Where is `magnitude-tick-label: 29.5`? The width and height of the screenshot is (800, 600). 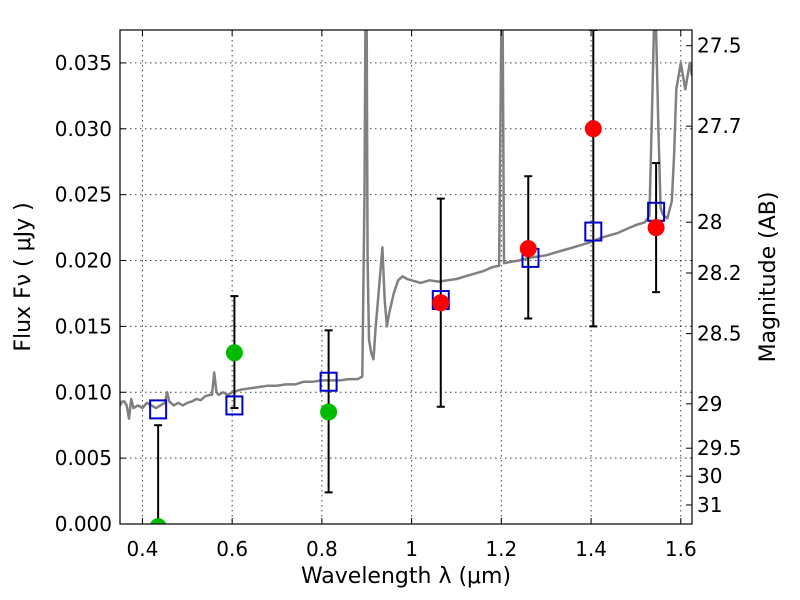 magnitude-tick-label: 29.5 is located at coordinates (719, 448).